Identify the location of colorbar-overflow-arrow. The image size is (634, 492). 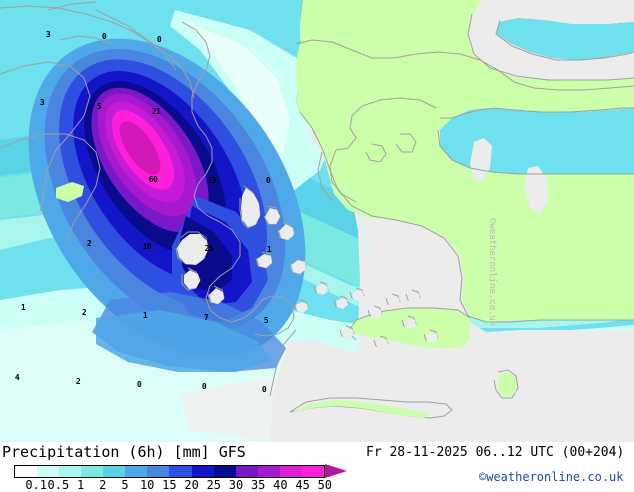
(335, 471).